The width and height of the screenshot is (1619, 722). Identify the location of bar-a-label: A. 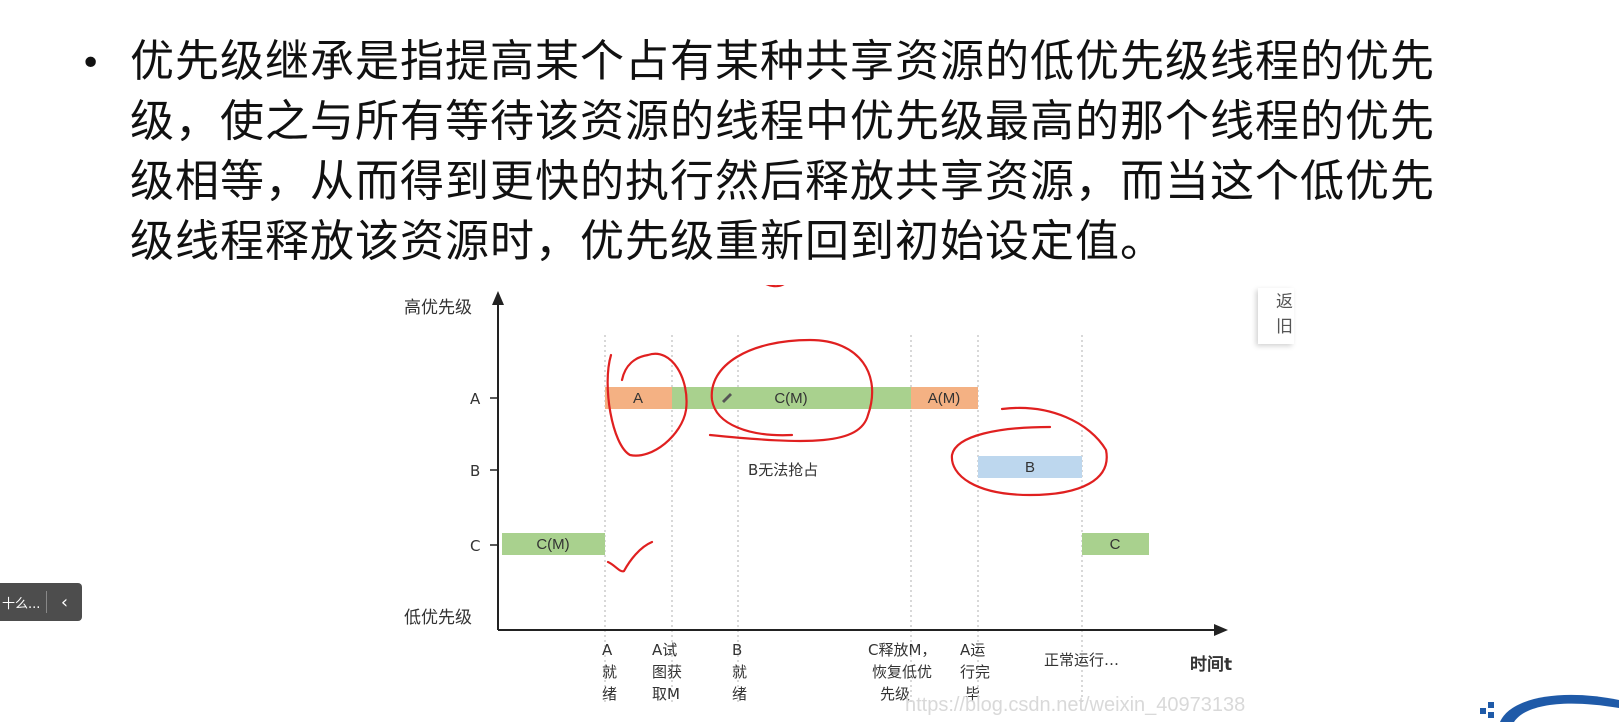
(638, 398).